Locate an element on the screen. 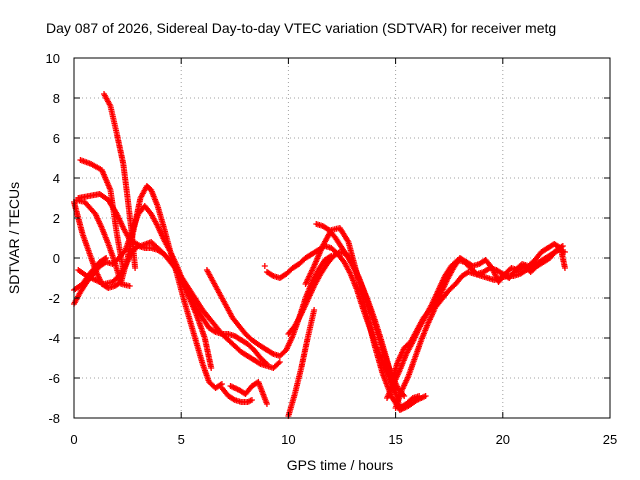 The image size is (640, 480). y-tick-label: -6 is located at coordinates (54, 378).